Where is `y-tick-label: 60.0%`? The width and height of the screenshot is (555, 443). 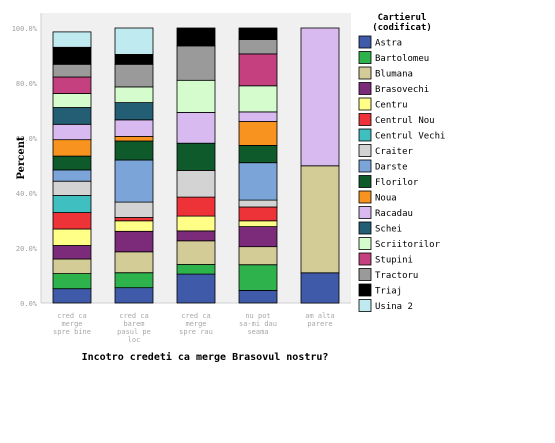
y-tick-label: 60.0% is located at coordinates (27, 139).